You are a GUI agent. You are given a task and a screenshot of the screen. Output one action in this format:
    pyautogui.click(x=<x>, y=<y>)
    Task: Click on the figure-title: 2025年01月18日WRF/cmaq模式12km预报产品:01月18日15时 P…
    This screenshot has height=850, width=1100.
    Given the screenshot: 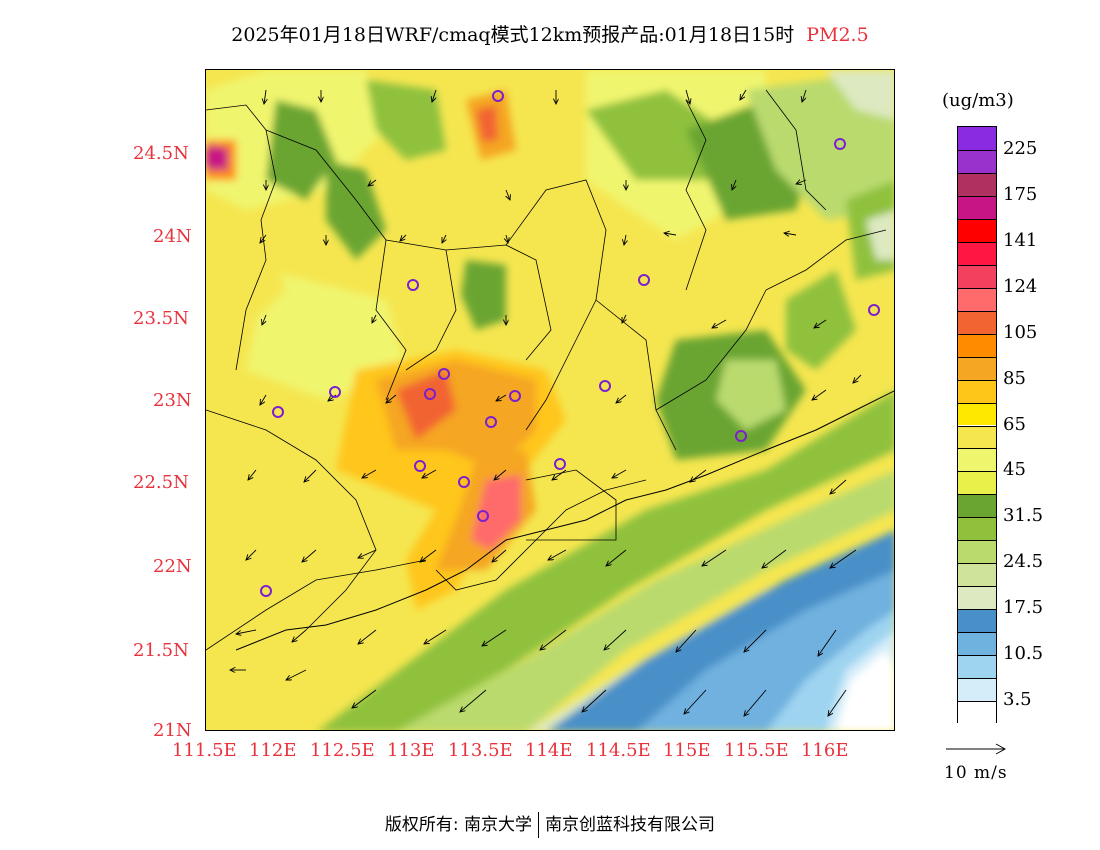 What is the action you would take?
    pyautogui.click(x=550, y=33)
    